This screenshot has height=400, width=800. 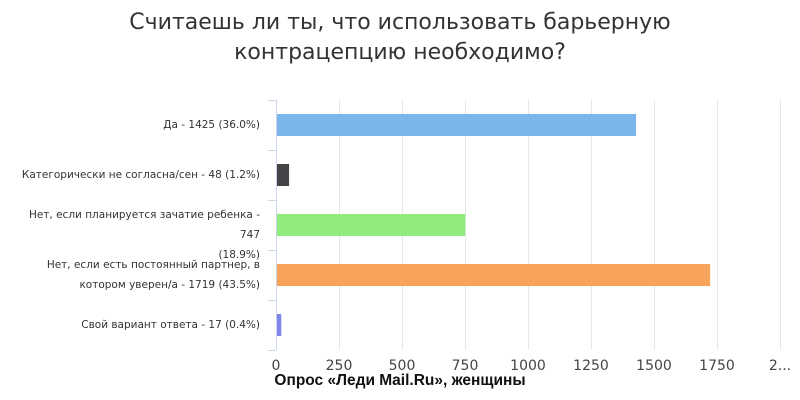 What do you see at coordinates (339, 366) in the screenshot?
I see `x-tick-label: 250` at bounding box center [339, 366].